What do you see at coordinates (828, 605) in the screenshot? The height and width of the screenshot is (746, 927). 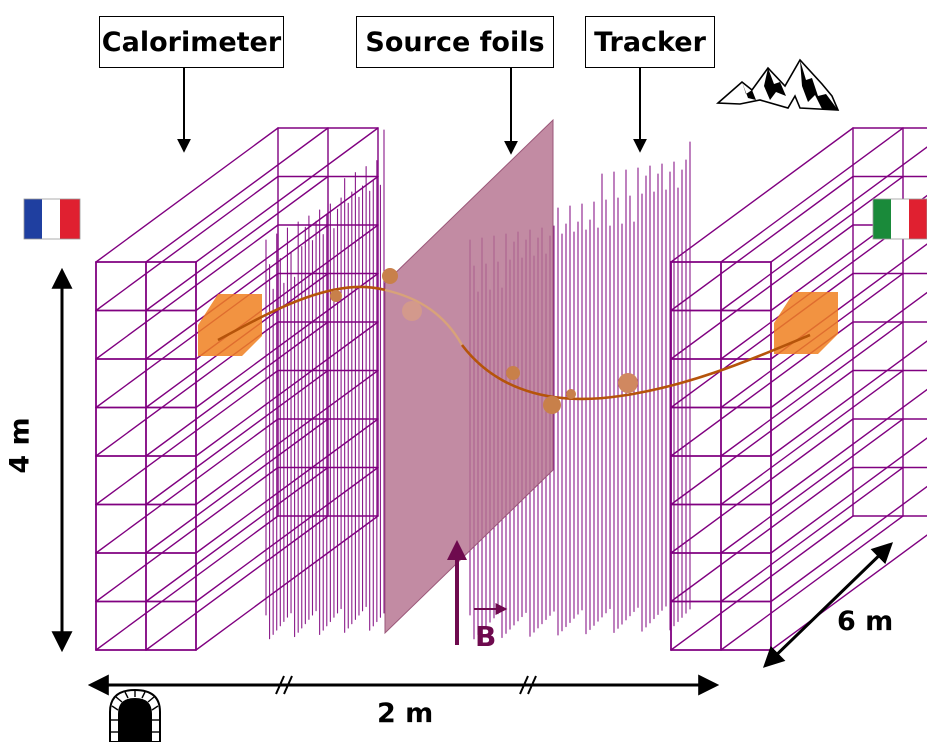 I see `depth-dimension-arrow` at bounding box center [828, 605].